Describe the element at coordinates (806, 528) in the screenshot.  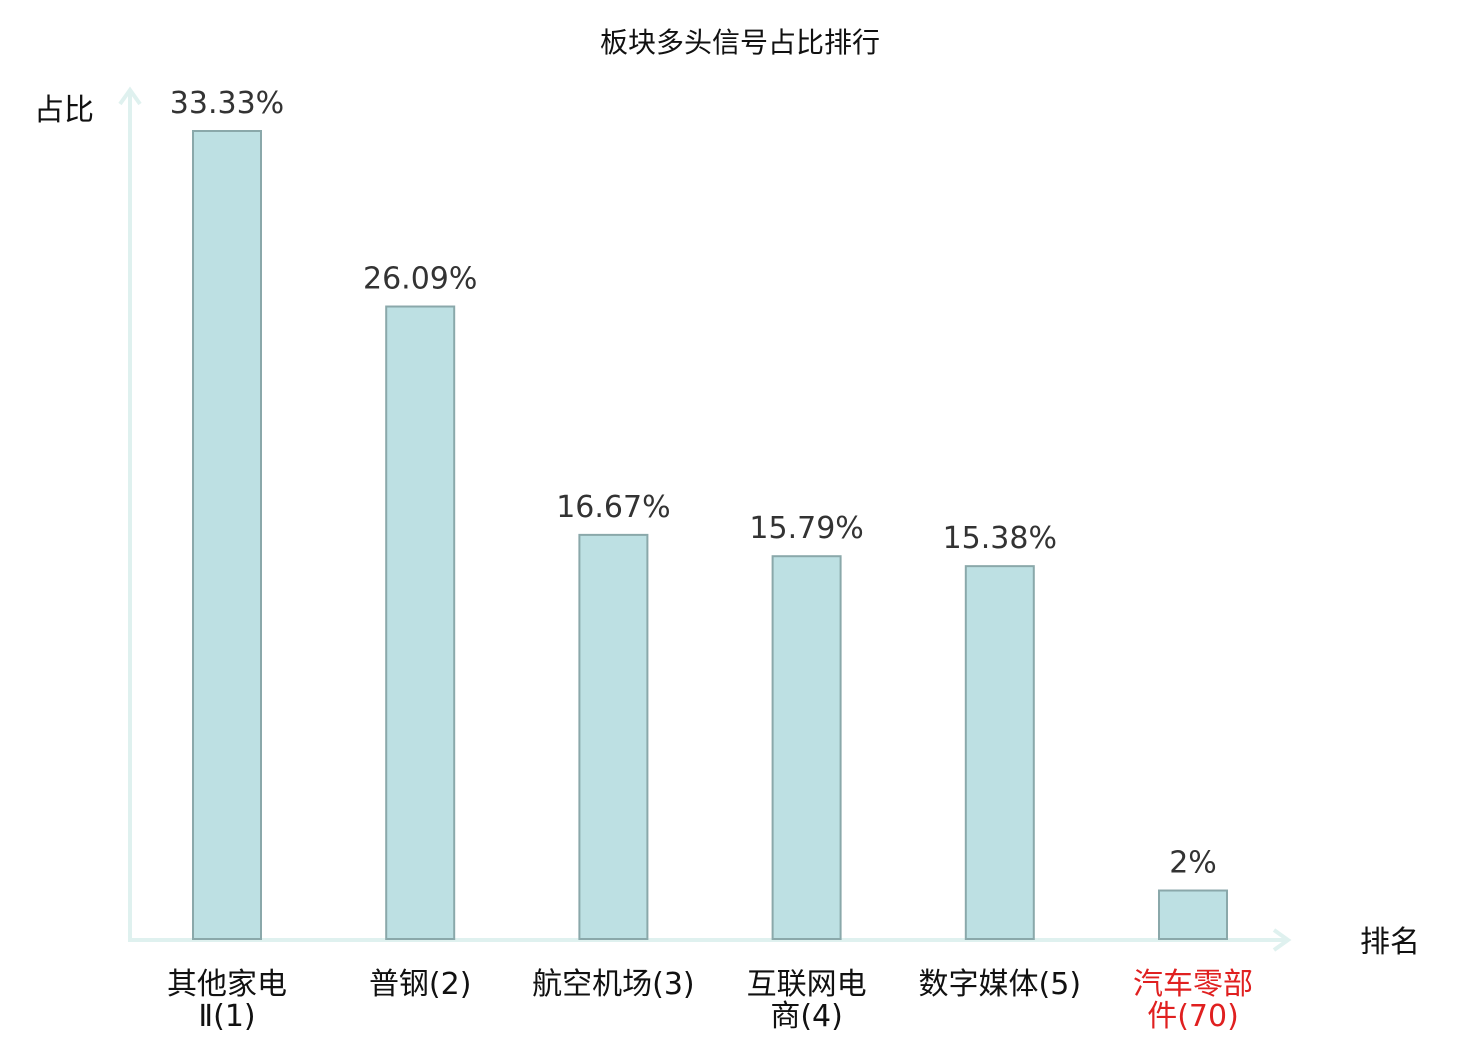
I see `value-label-4: 15.79%` at that location.